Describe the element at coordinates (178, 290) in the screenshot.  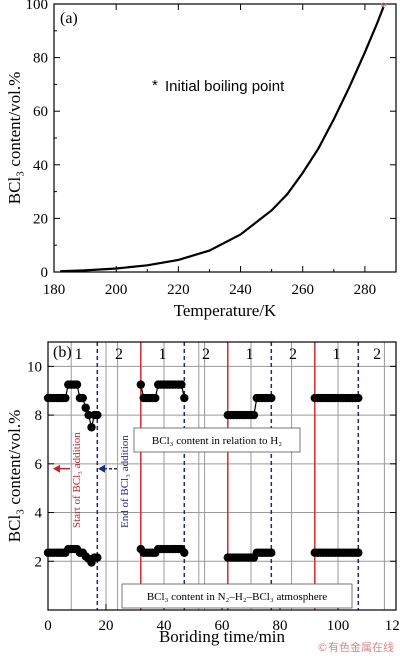
I see `panel-a-x-tick-label: 220` at that location.